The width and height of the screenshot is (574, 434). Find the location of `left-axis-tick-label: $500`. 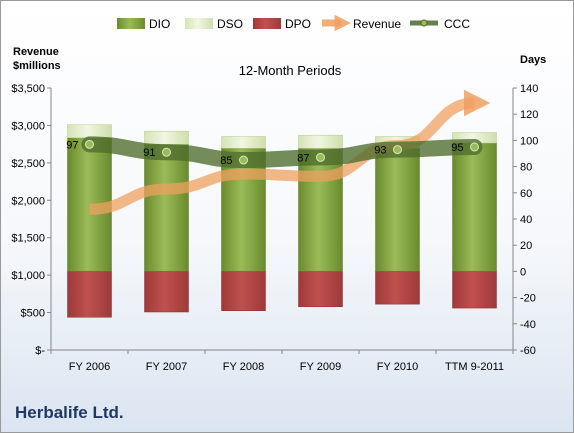

left-axis-tick-label: $500 is located at coordinates (33, 314).